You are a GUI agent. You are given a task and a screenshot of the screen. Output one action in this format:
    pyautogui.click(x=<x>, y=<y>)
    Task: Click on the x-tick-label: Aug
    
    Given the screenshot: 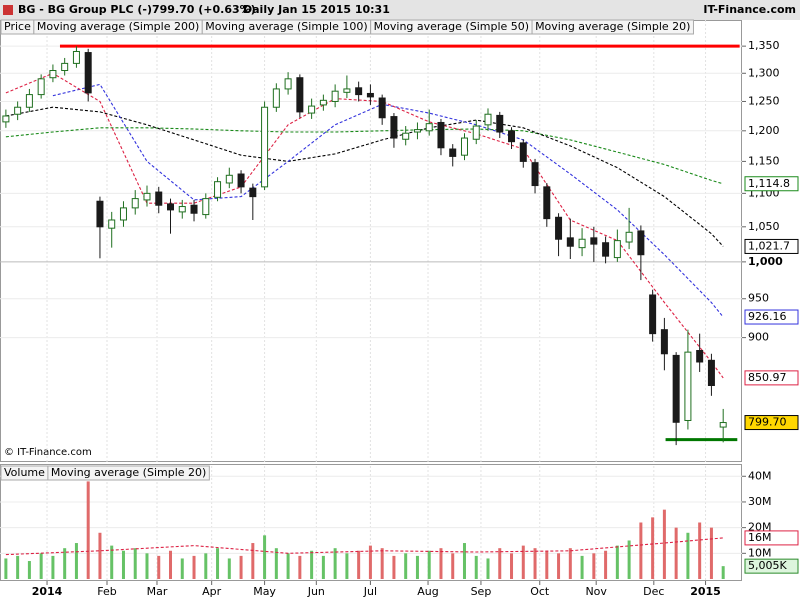 What is the action you would take?
    pyautogui.click(x=427, y=591)
    